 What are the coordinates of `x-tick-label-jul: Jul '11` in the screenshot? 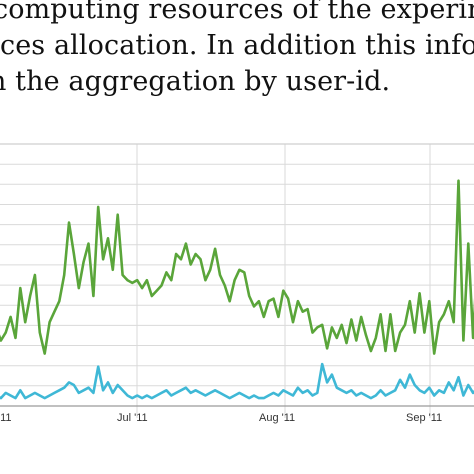 It's located at (132, 418).